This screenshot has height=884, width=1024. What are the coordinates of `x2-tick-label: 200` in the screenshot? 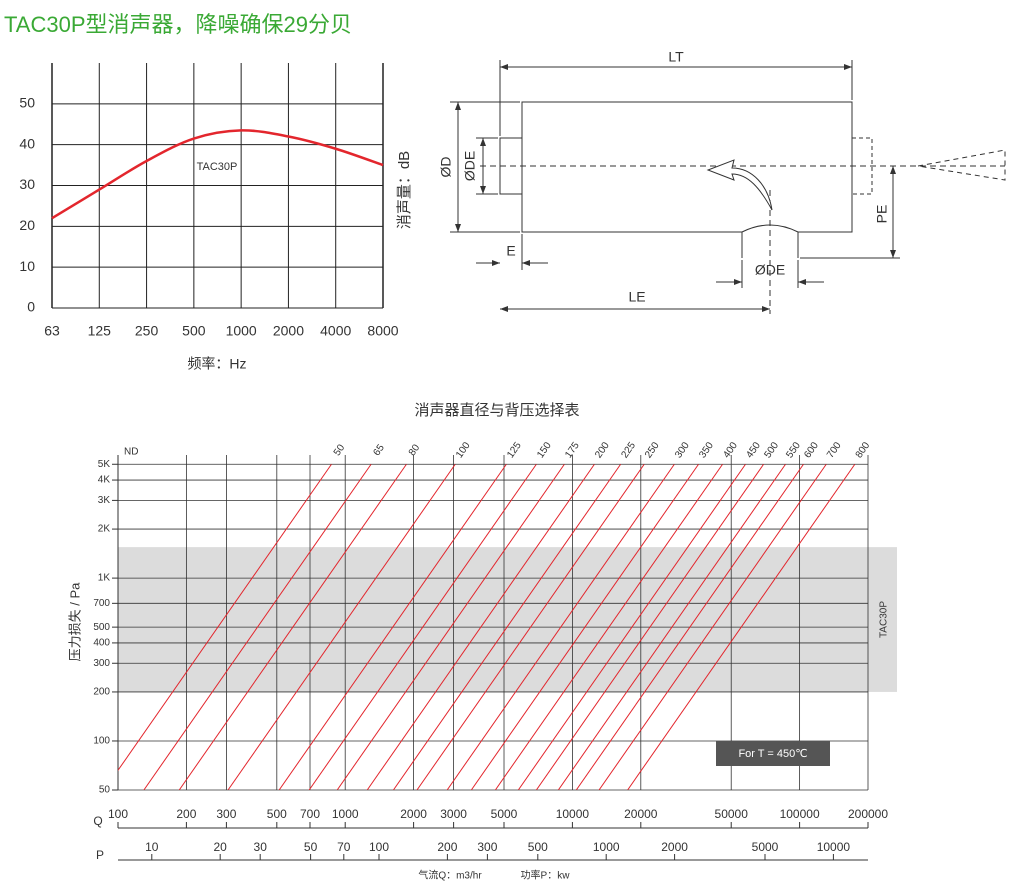 It's located at (447, 847).